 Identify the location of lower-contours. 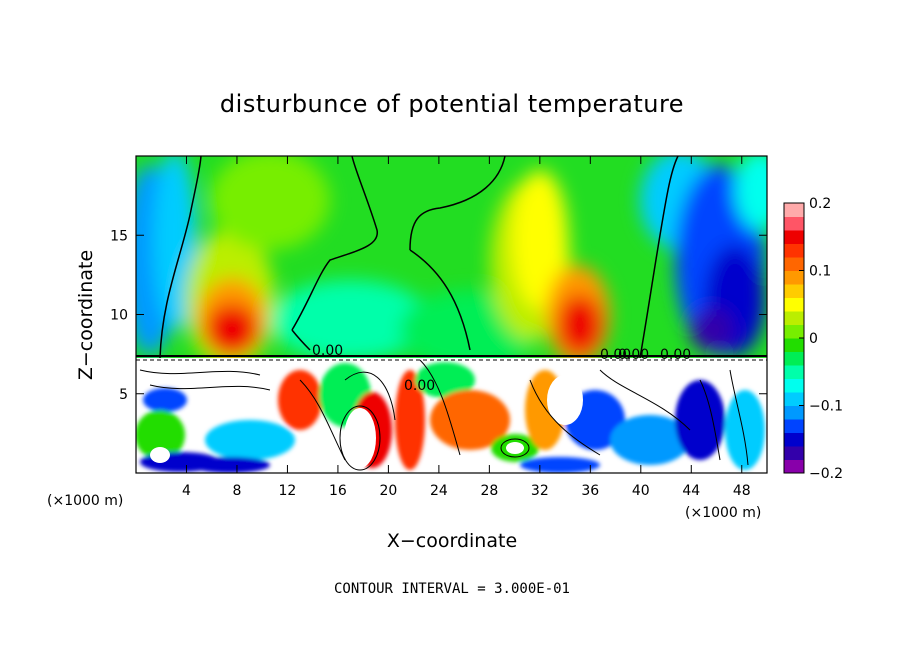
(444, 415).